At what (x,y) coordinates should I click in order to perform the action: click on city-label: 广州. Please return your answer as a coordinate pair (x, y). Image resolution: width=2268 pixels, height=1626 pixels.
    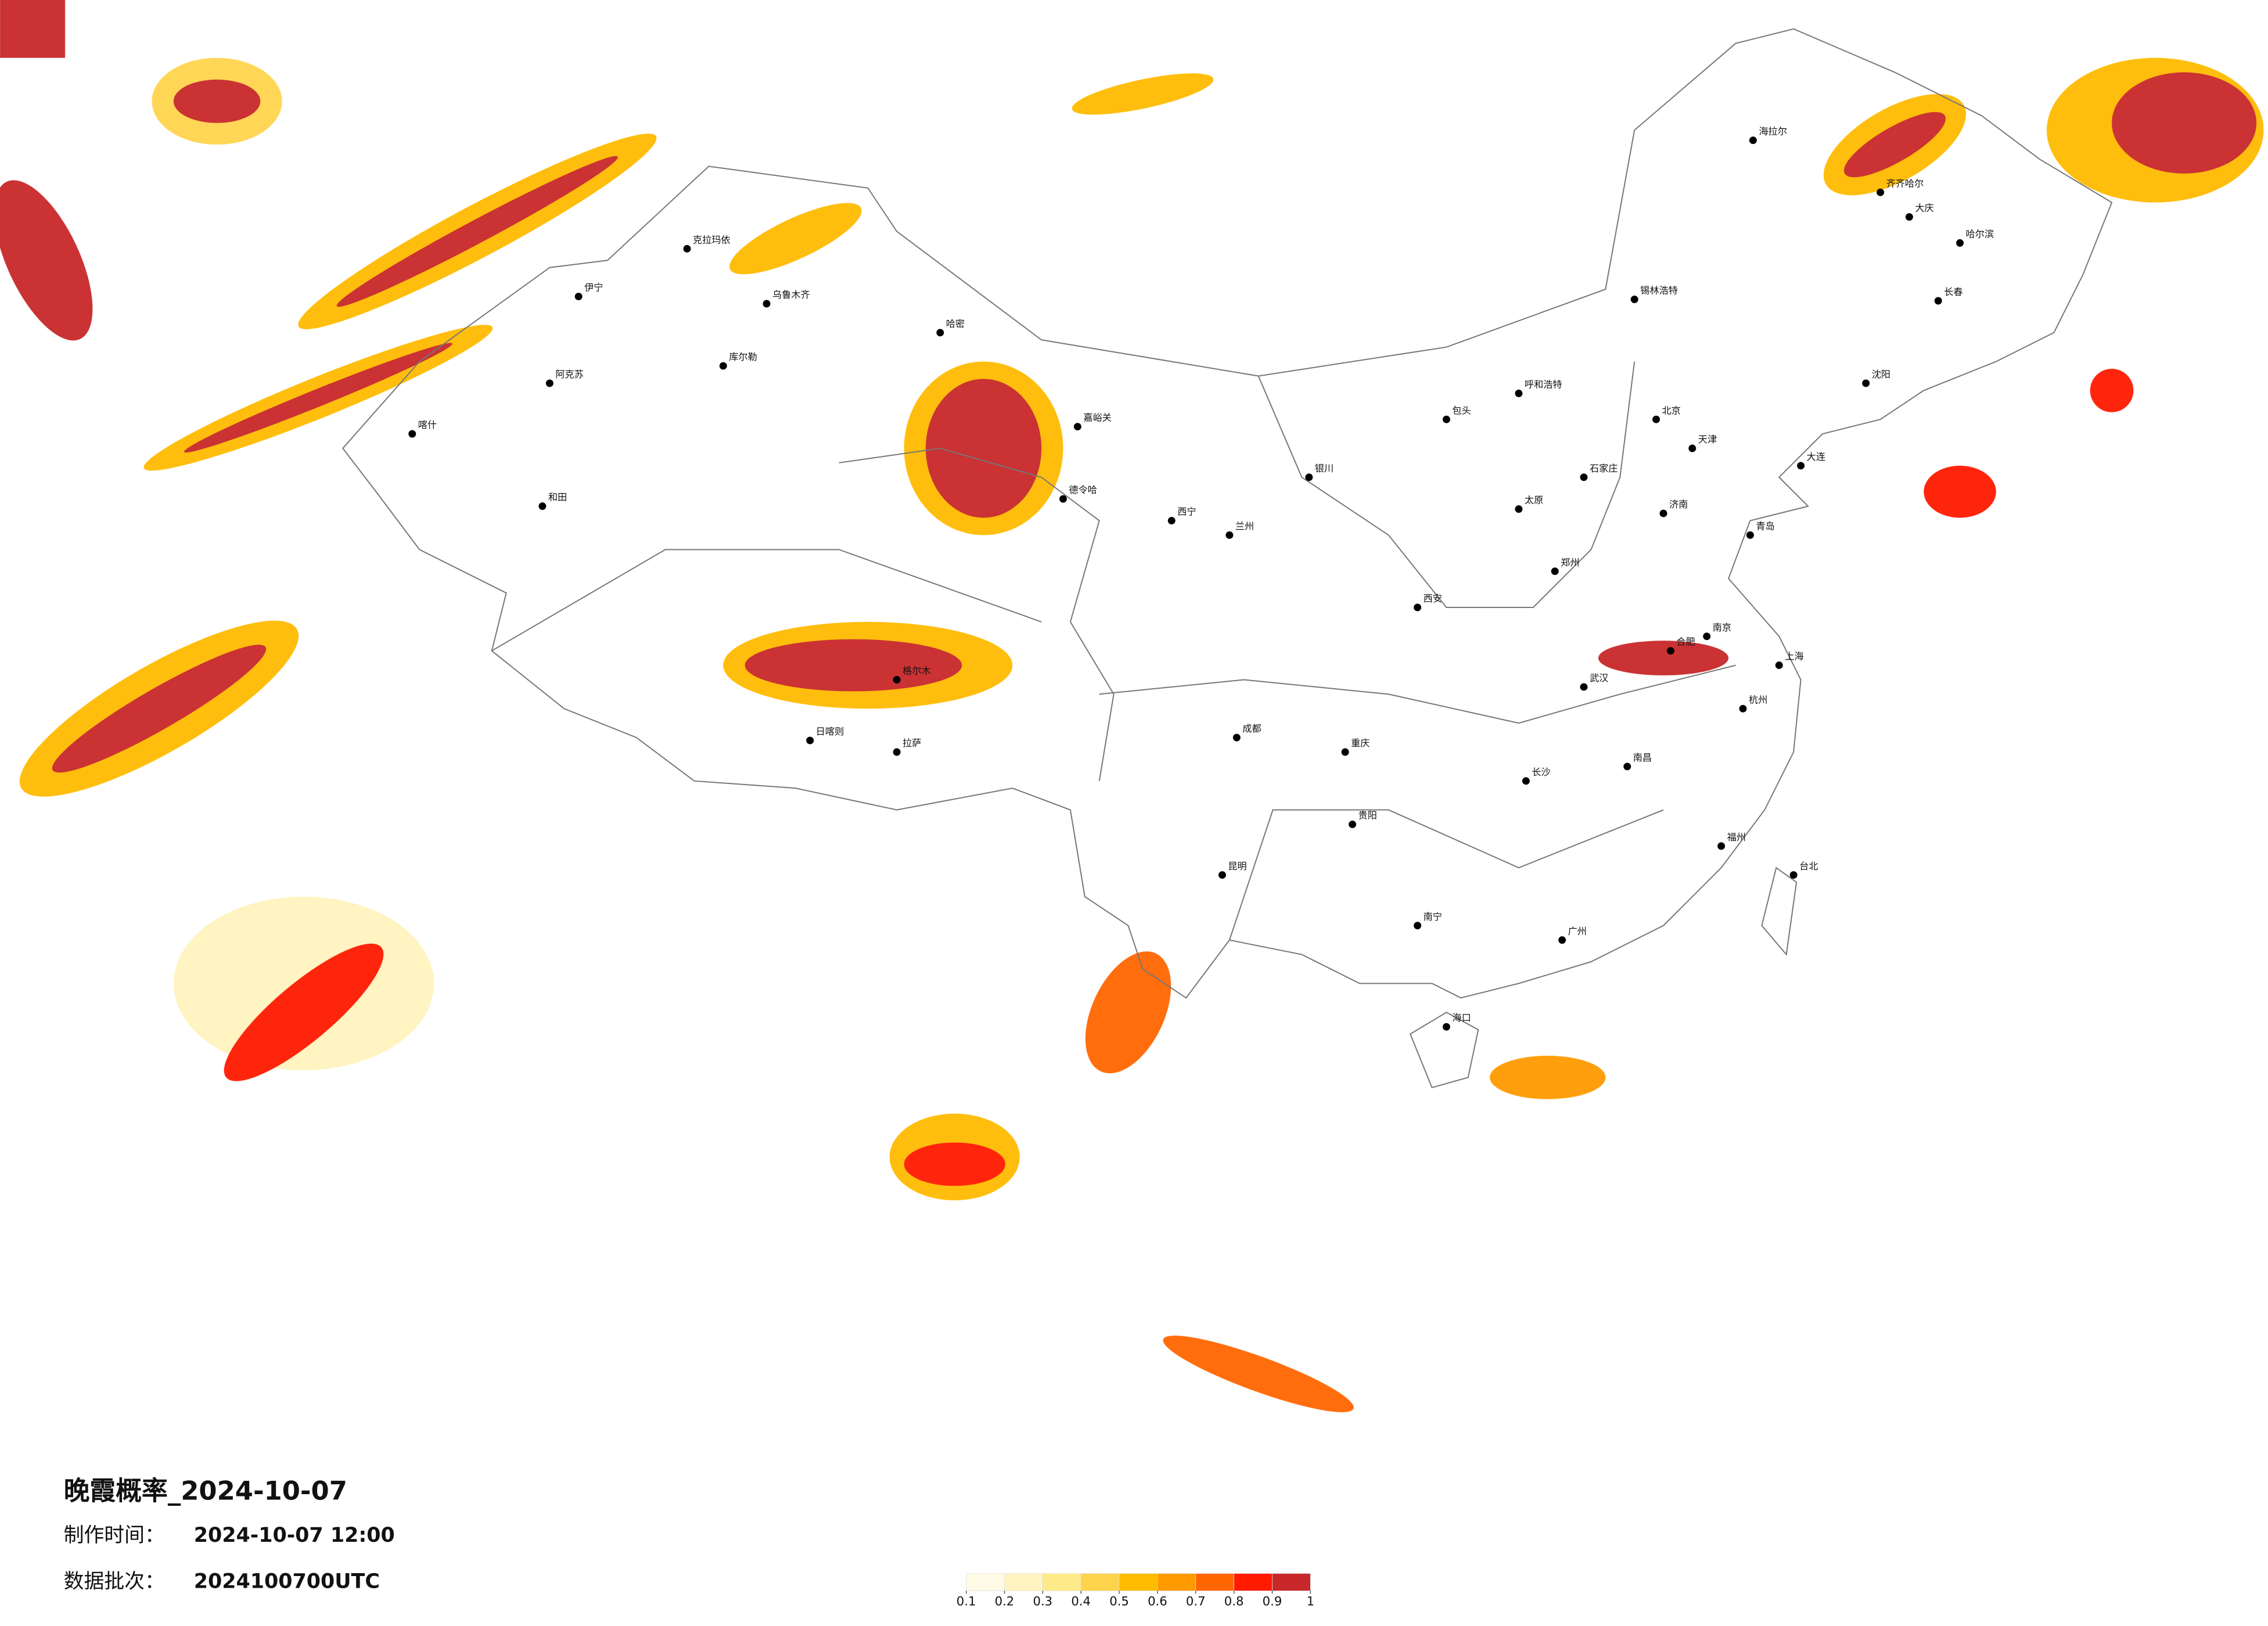
    Looking at the image, I should click on (1577, 931).